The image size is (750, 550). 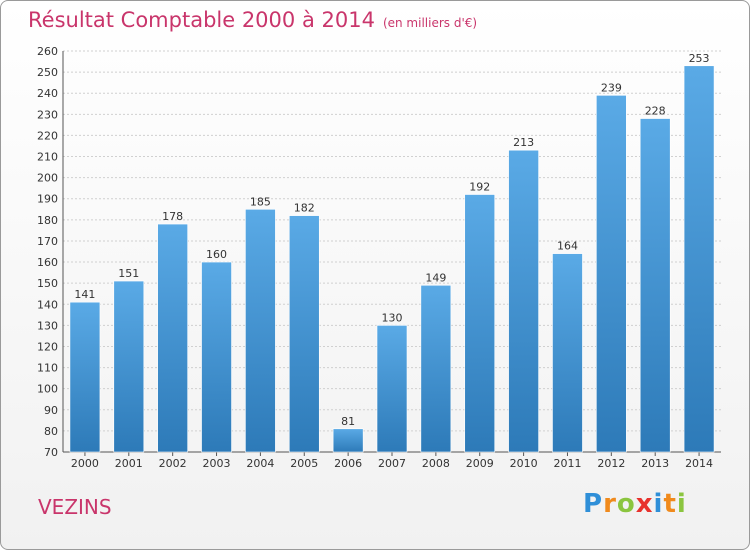 I want to click on x-tick-label: 2009, so click(x=480, y=463).